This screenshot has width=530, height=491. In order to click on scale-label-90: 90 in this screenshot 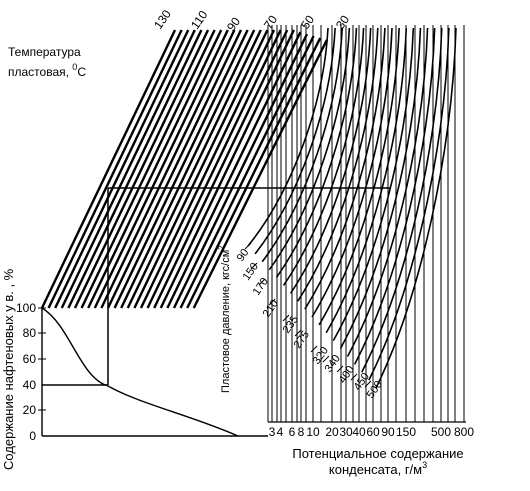, I will do `click(388, 432)`.